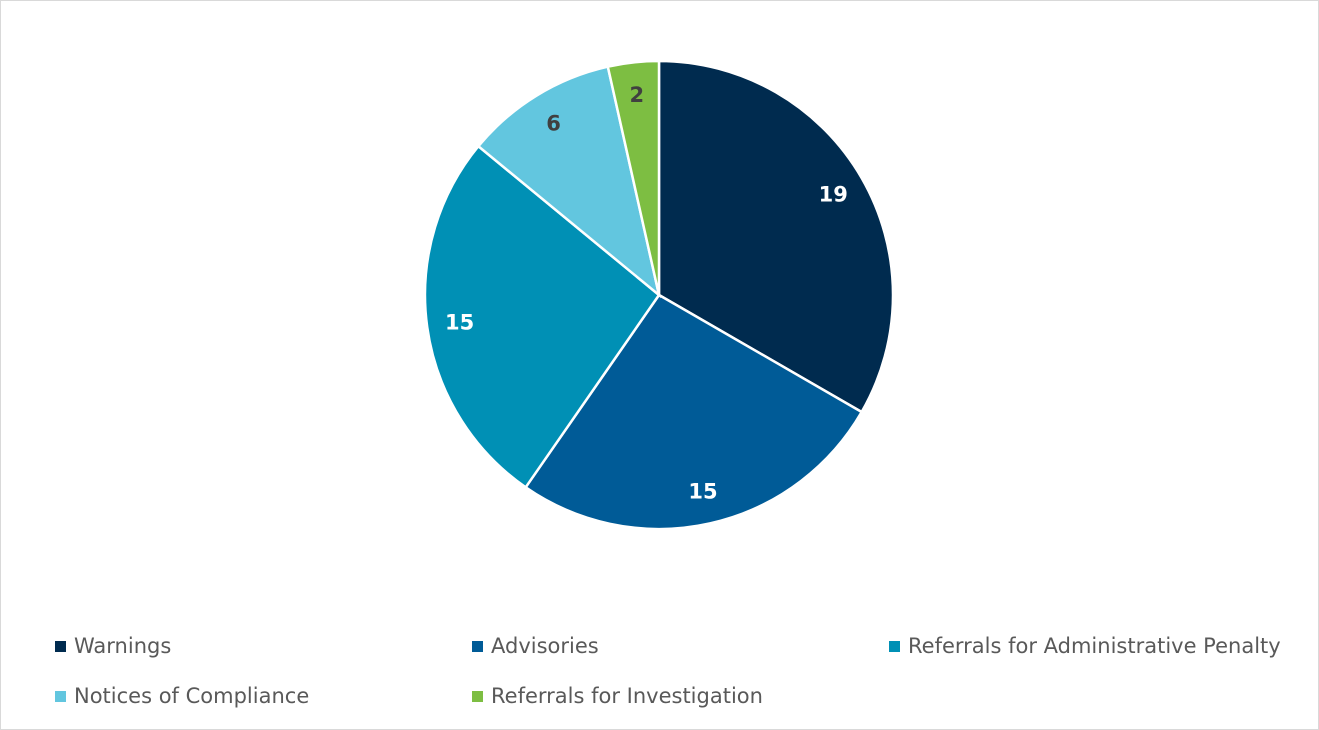  What do you see at coordinates (553, 124) in the screenshot?
I see `data-label: 6` at bounding box center [553, 124].